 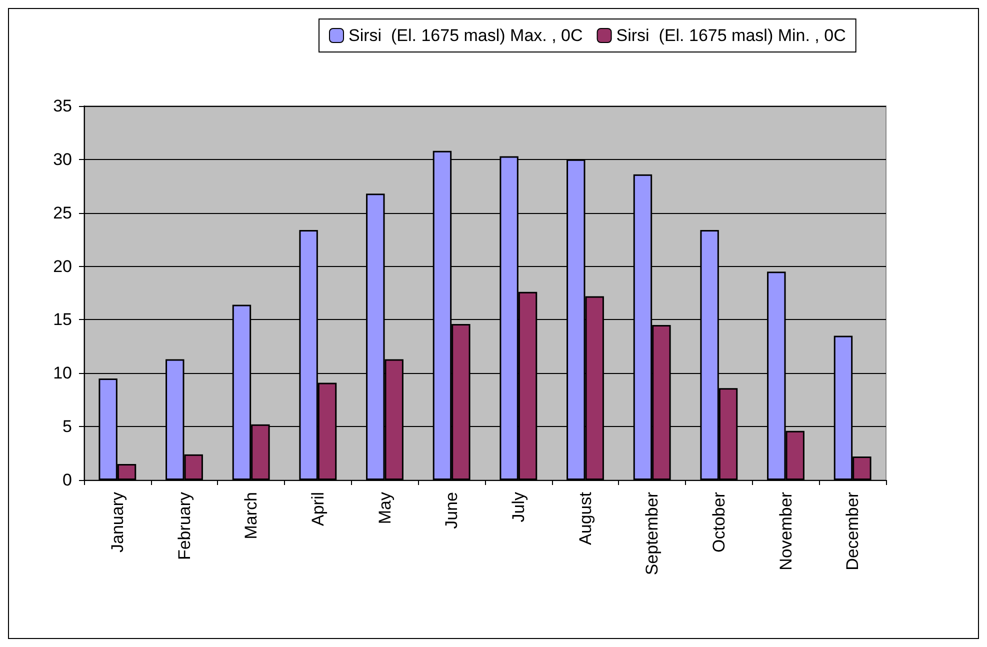 I want to click on x-tick-label: December, so click(x=852, y=531).